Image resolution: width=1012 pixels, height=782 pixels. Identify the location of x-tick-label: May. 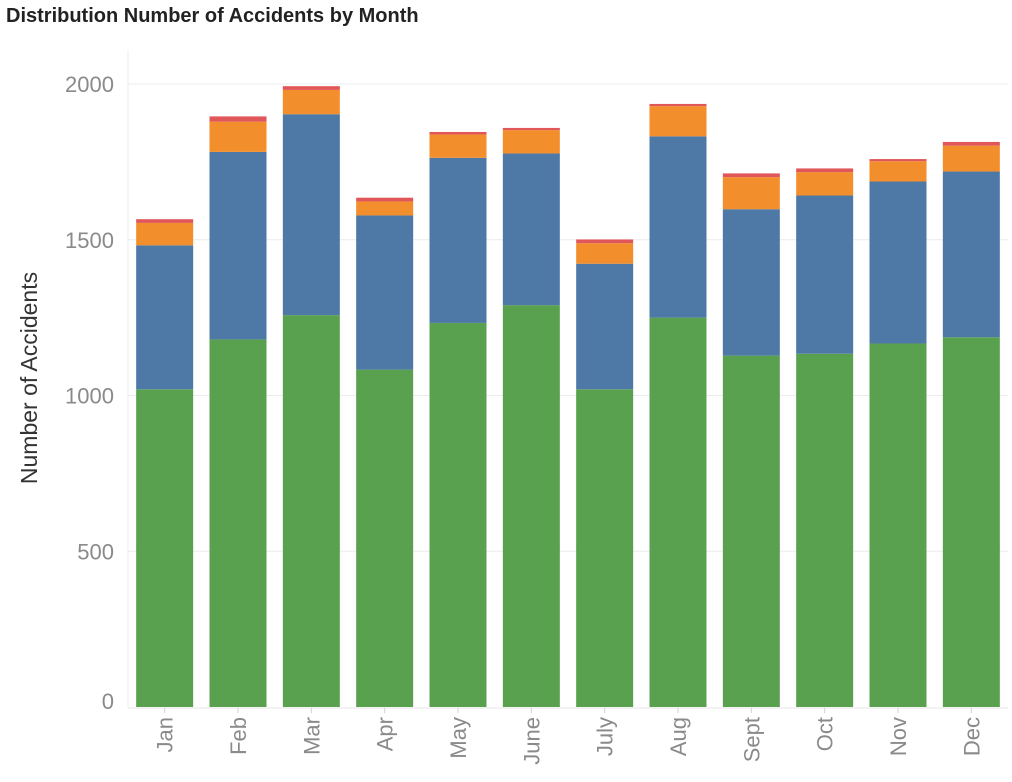
(458, 738).